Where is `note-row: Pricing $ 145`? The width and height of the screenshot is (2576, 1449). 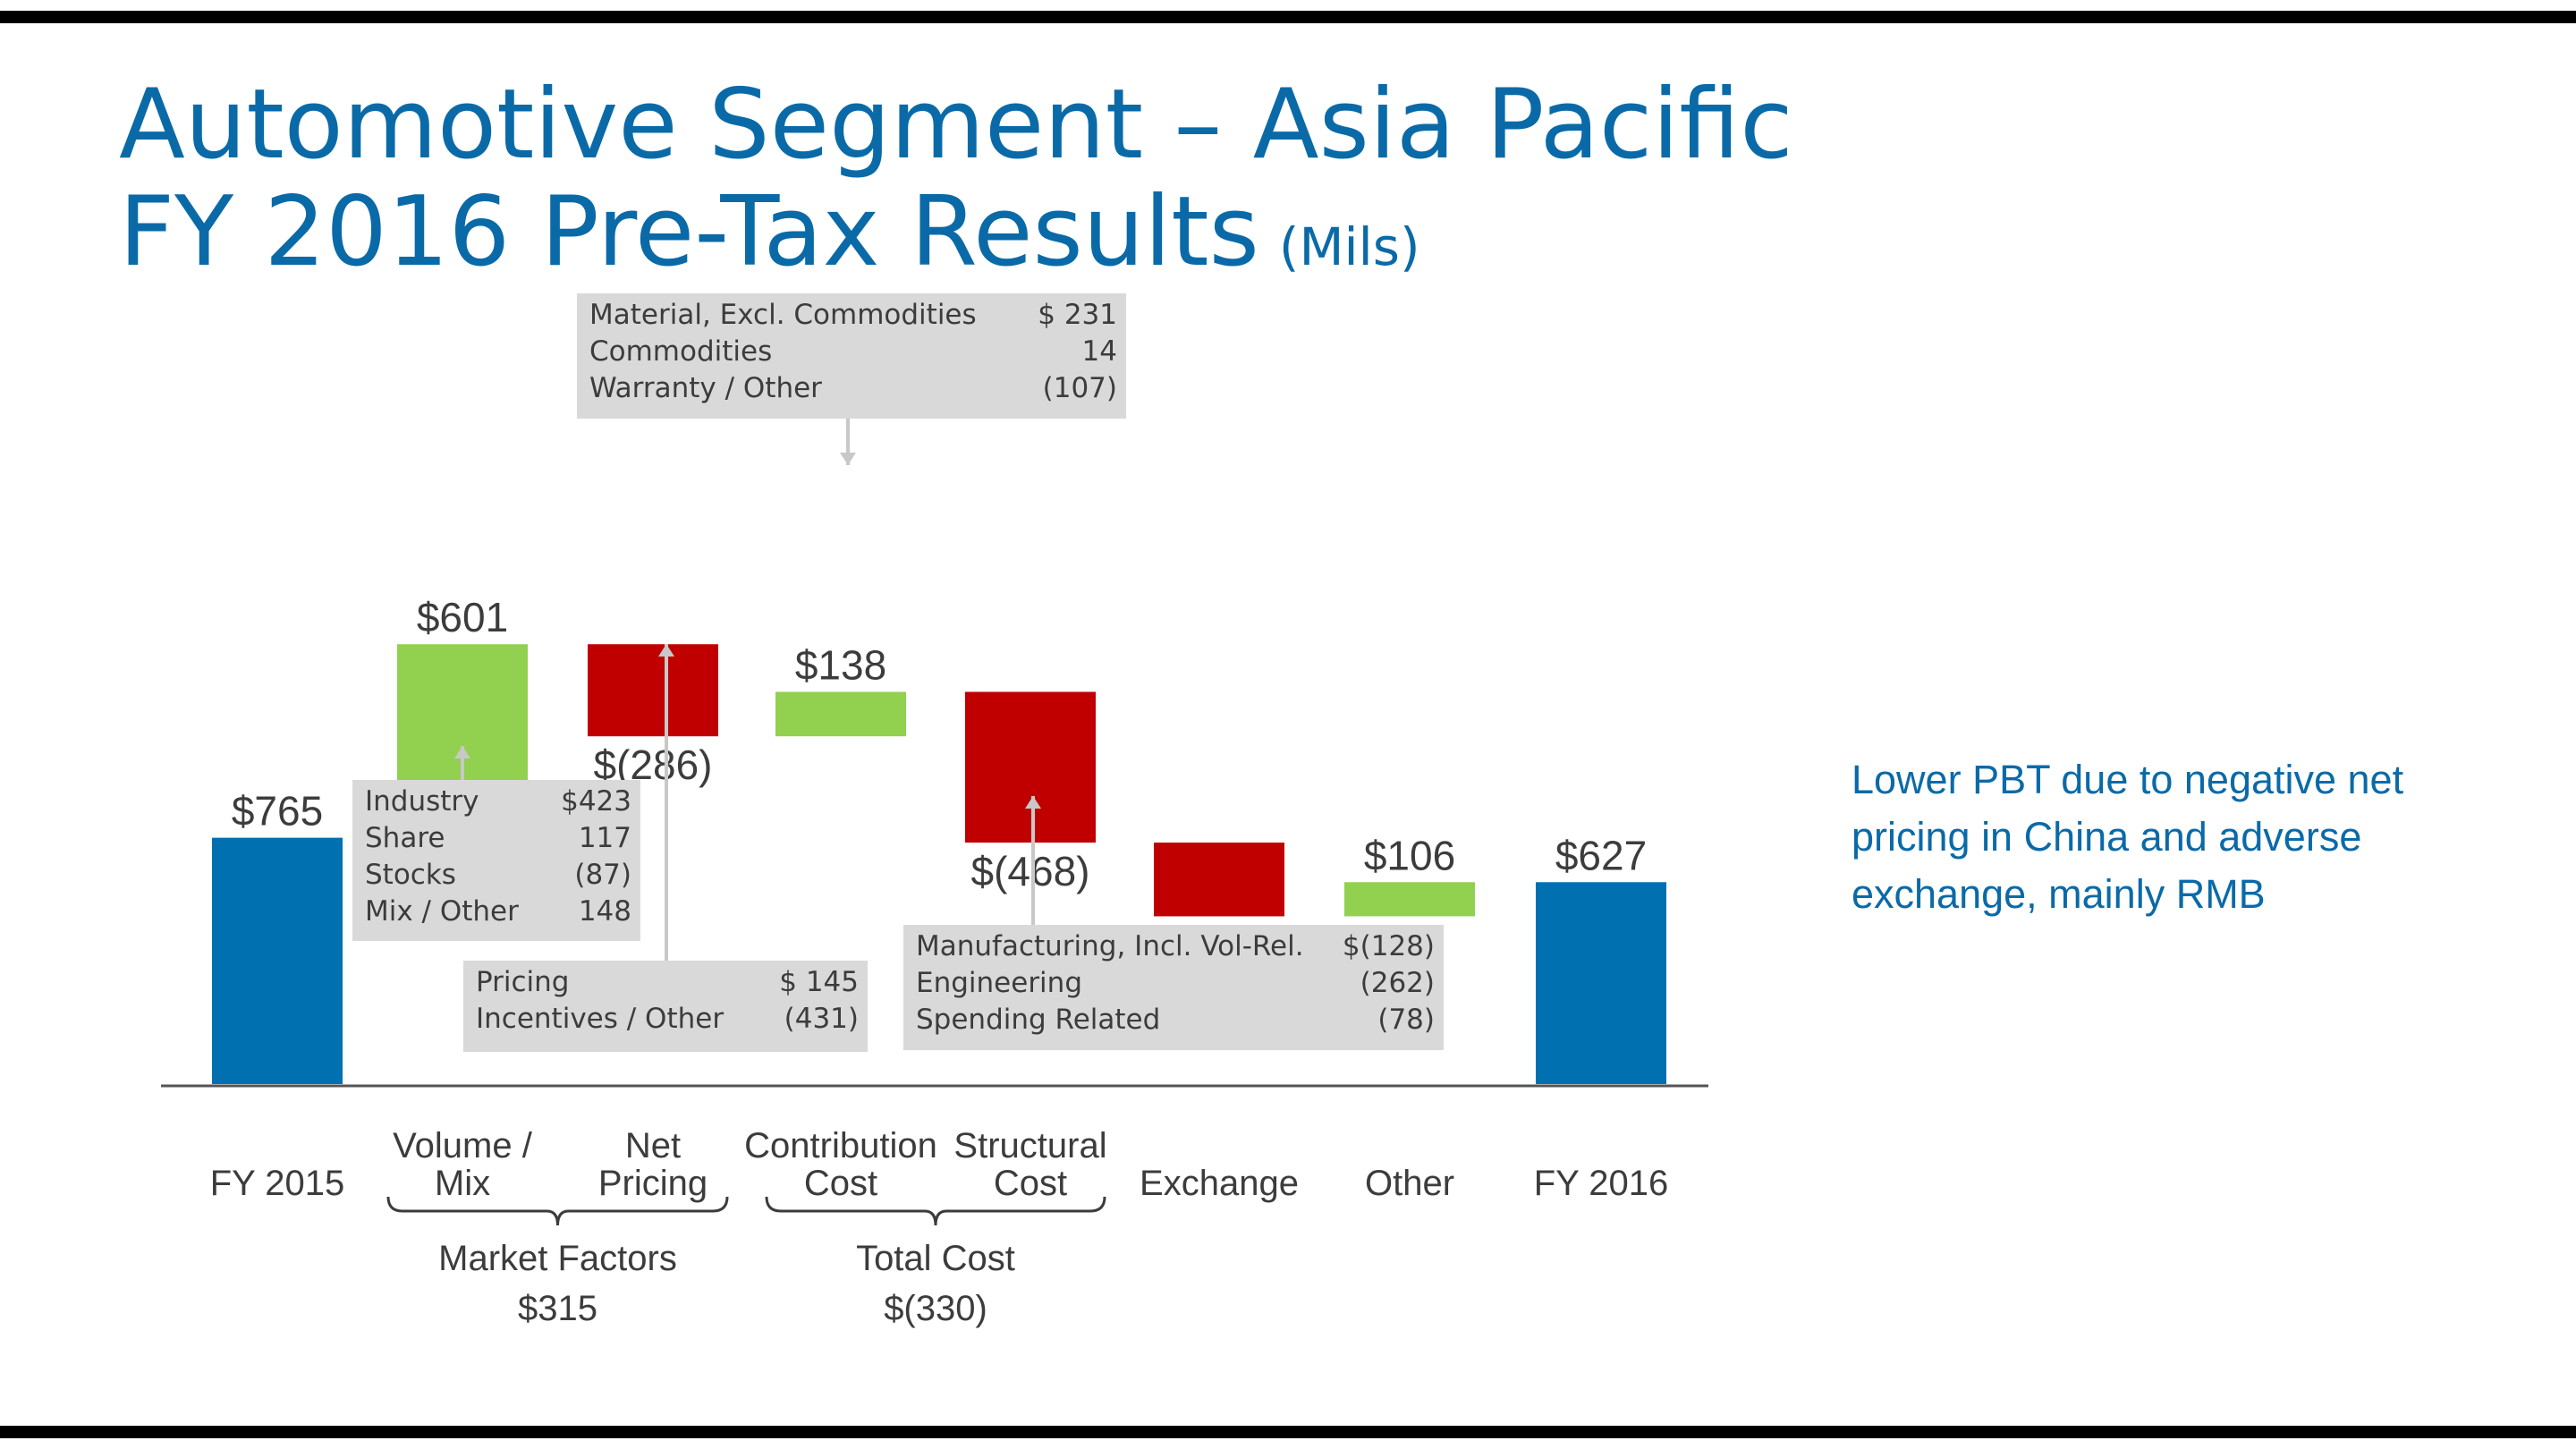 note-row: Pricing $ 145 is located at coordinates (665, 982).